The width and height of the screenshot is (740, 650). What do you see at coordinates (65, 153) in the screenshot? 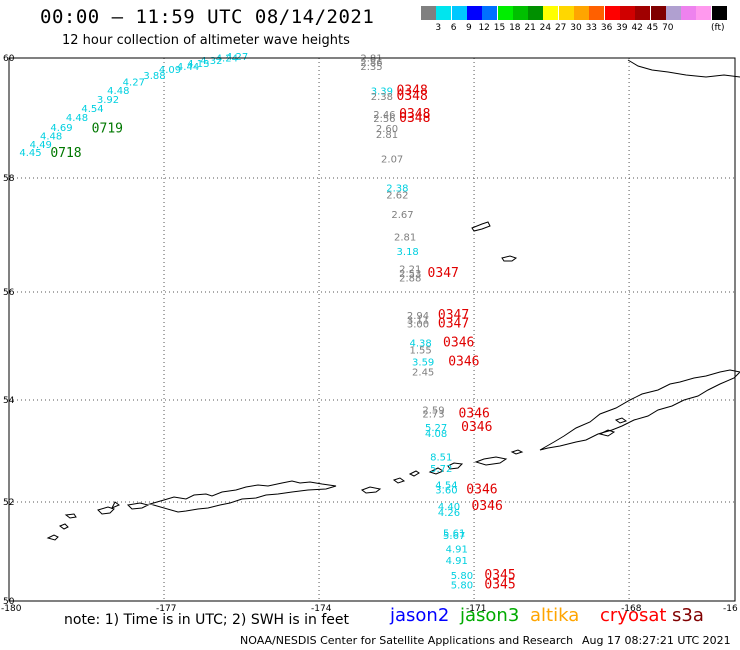
I see `pass-time-label: 0718` at bounding box center [65, 153].